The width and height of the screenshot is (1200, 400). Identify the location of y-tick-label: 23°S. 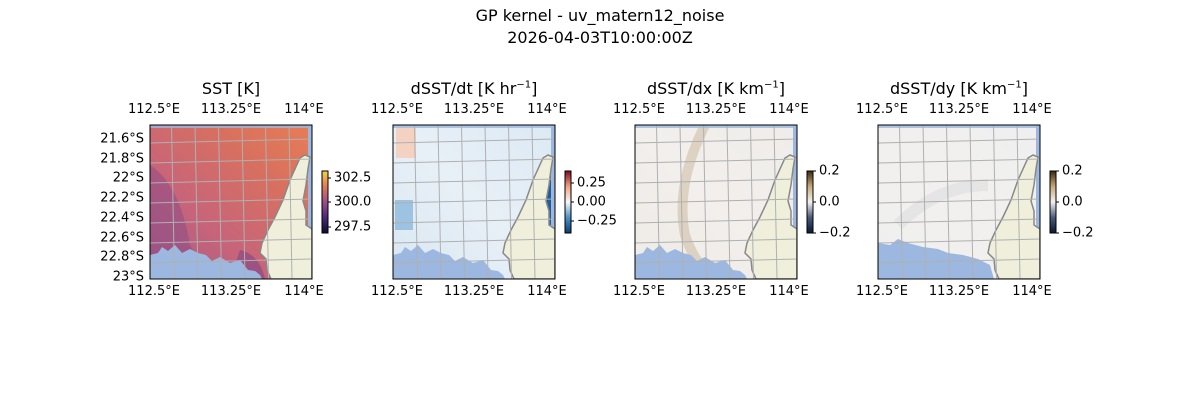
(128, 277).